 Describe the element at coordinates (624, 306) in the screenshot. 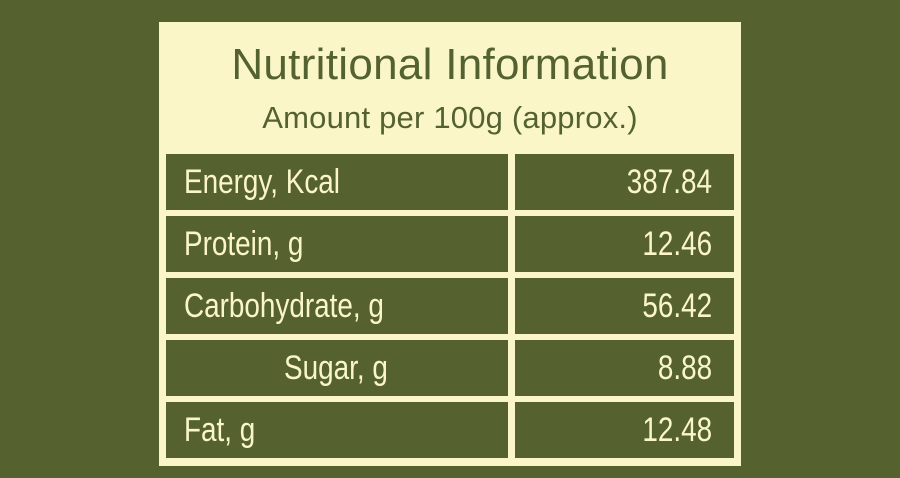

I see `value-cell: 56.42` at that location.